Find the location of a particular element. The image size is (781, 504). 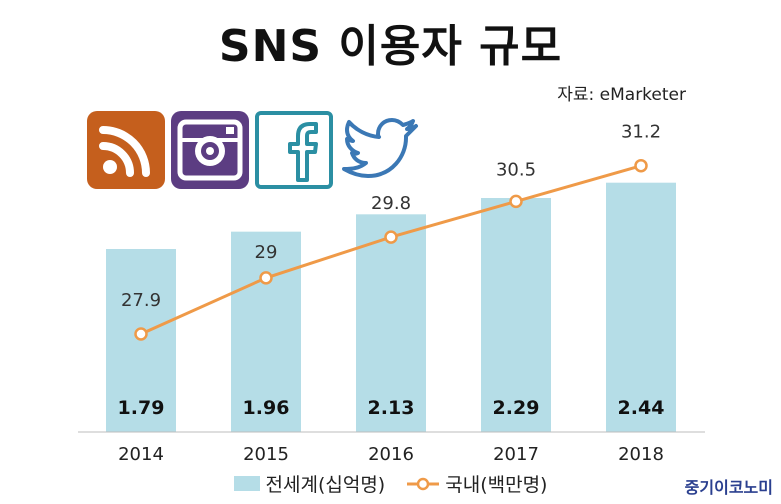

legend-item-line: 국내(백만명) is located at coordinates (477, 483).